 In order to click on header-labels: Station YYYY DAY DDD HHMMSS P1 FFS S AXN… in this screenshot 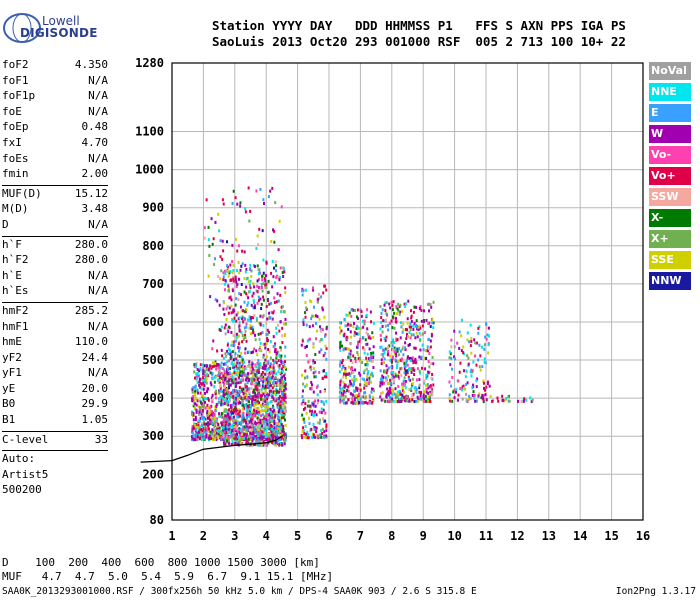, I will do `click(419, 25)`.